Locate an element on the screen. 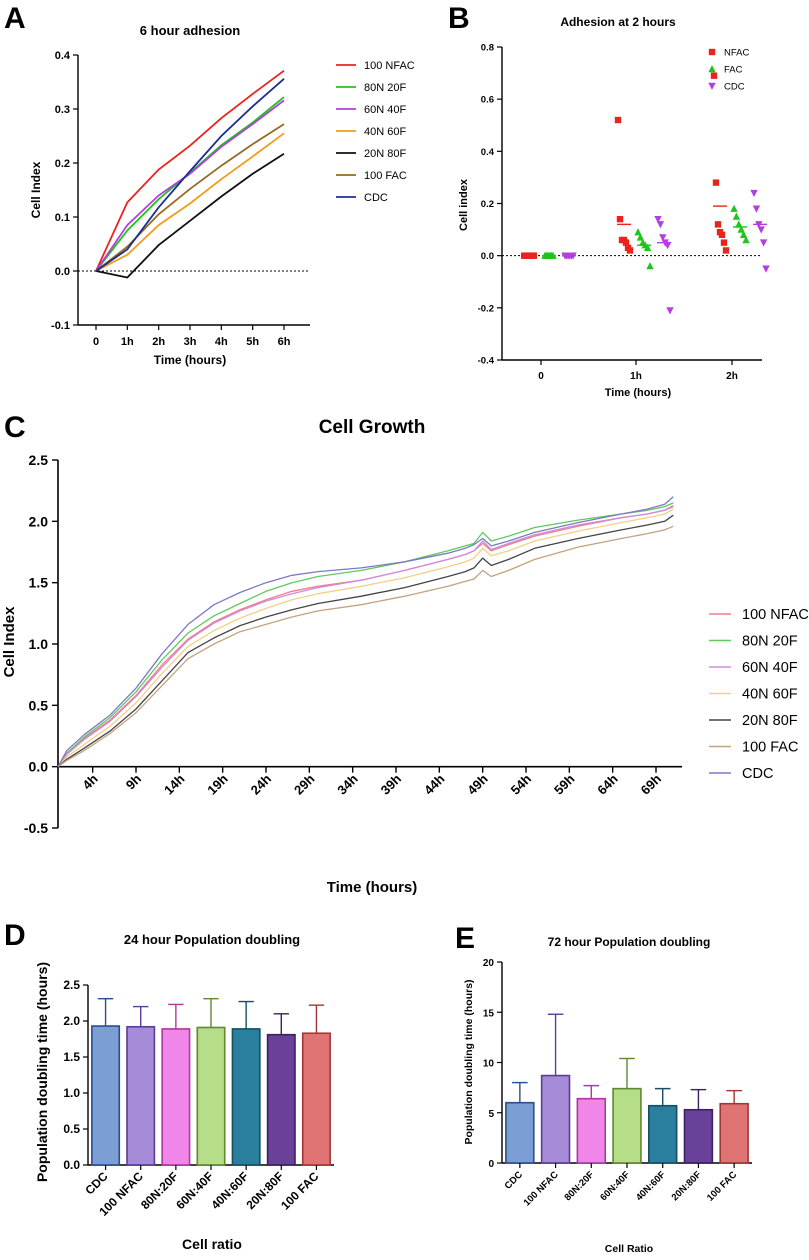 The height and width of the screenshot is (1260, 809). y-tick-label: 0.5 is located at coordinates (71, 1129).